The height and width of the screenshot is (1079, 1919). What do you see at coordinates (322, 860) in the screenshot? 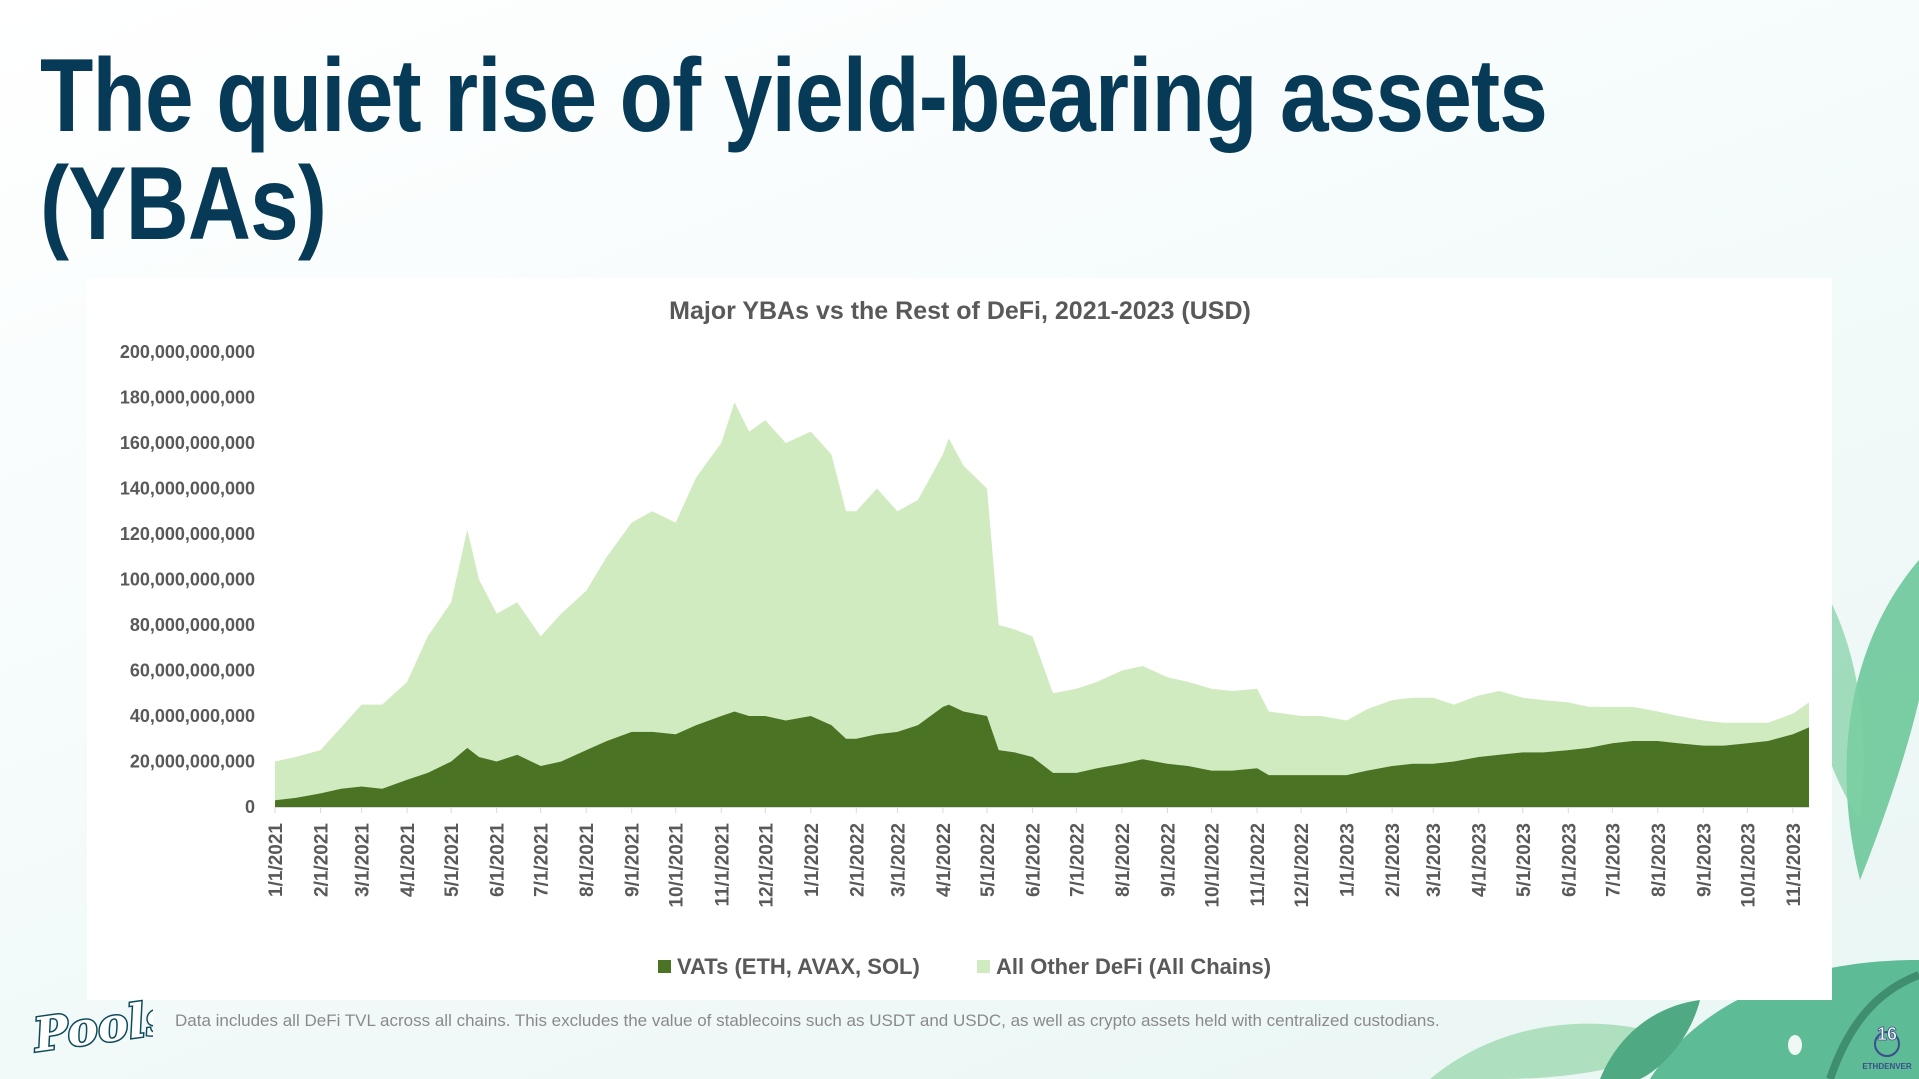
I see `x-tick-label: 2/1/2021` at bounding box center [322, 860].